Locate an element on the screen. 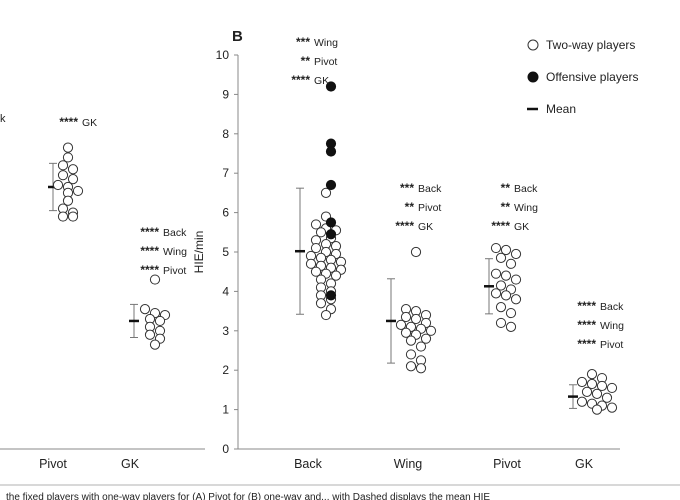  panel-b-group-back: *** Wing** Pivot **** GK is located at coordinates (319, 178).